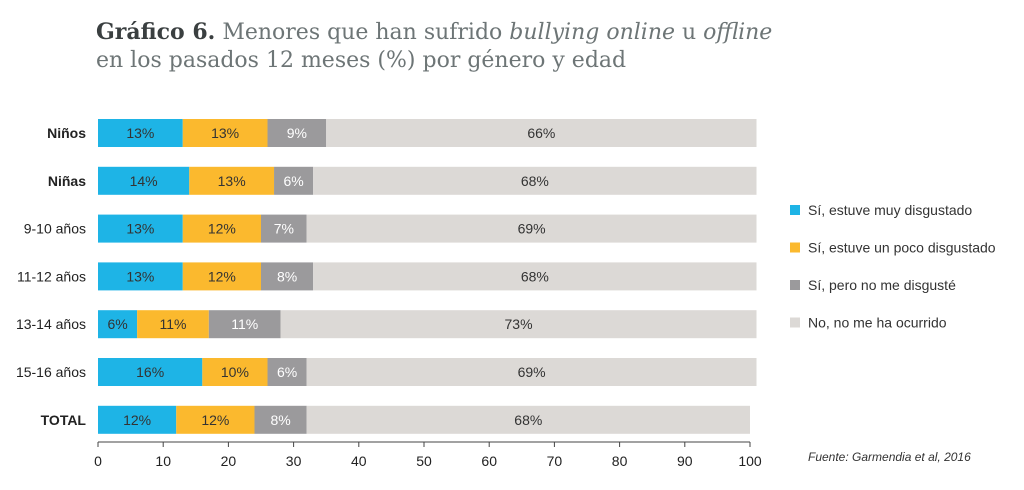  What do you see at coordinates (229, 461) in the screenshot?
I see `x-tick-label: 20` at bounding box center [229, 461].